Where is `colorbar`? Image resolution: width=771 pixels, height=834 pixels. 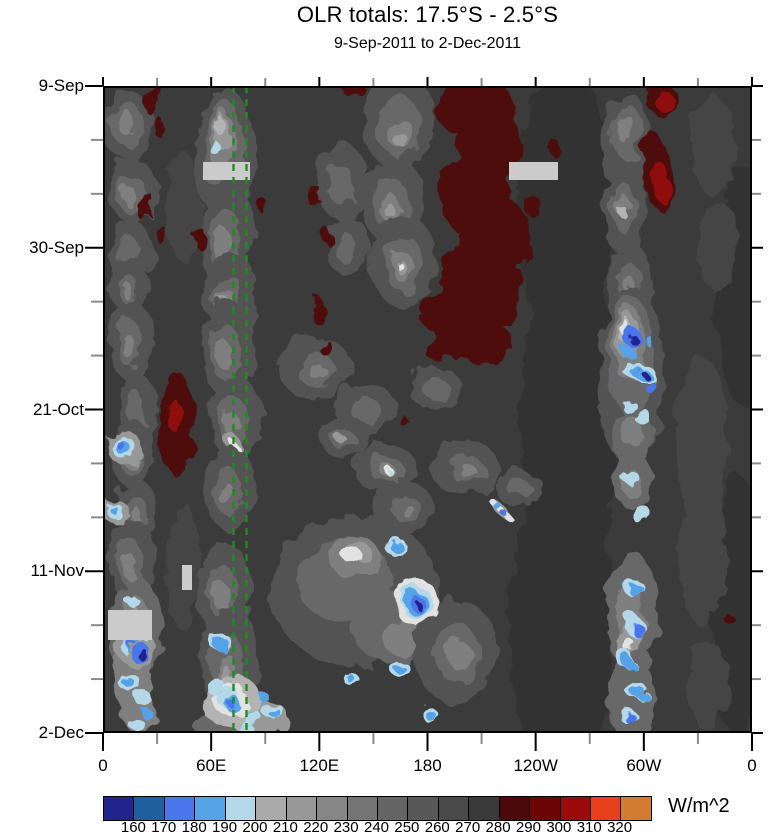 colorbar is located at coordinates (377, 808).